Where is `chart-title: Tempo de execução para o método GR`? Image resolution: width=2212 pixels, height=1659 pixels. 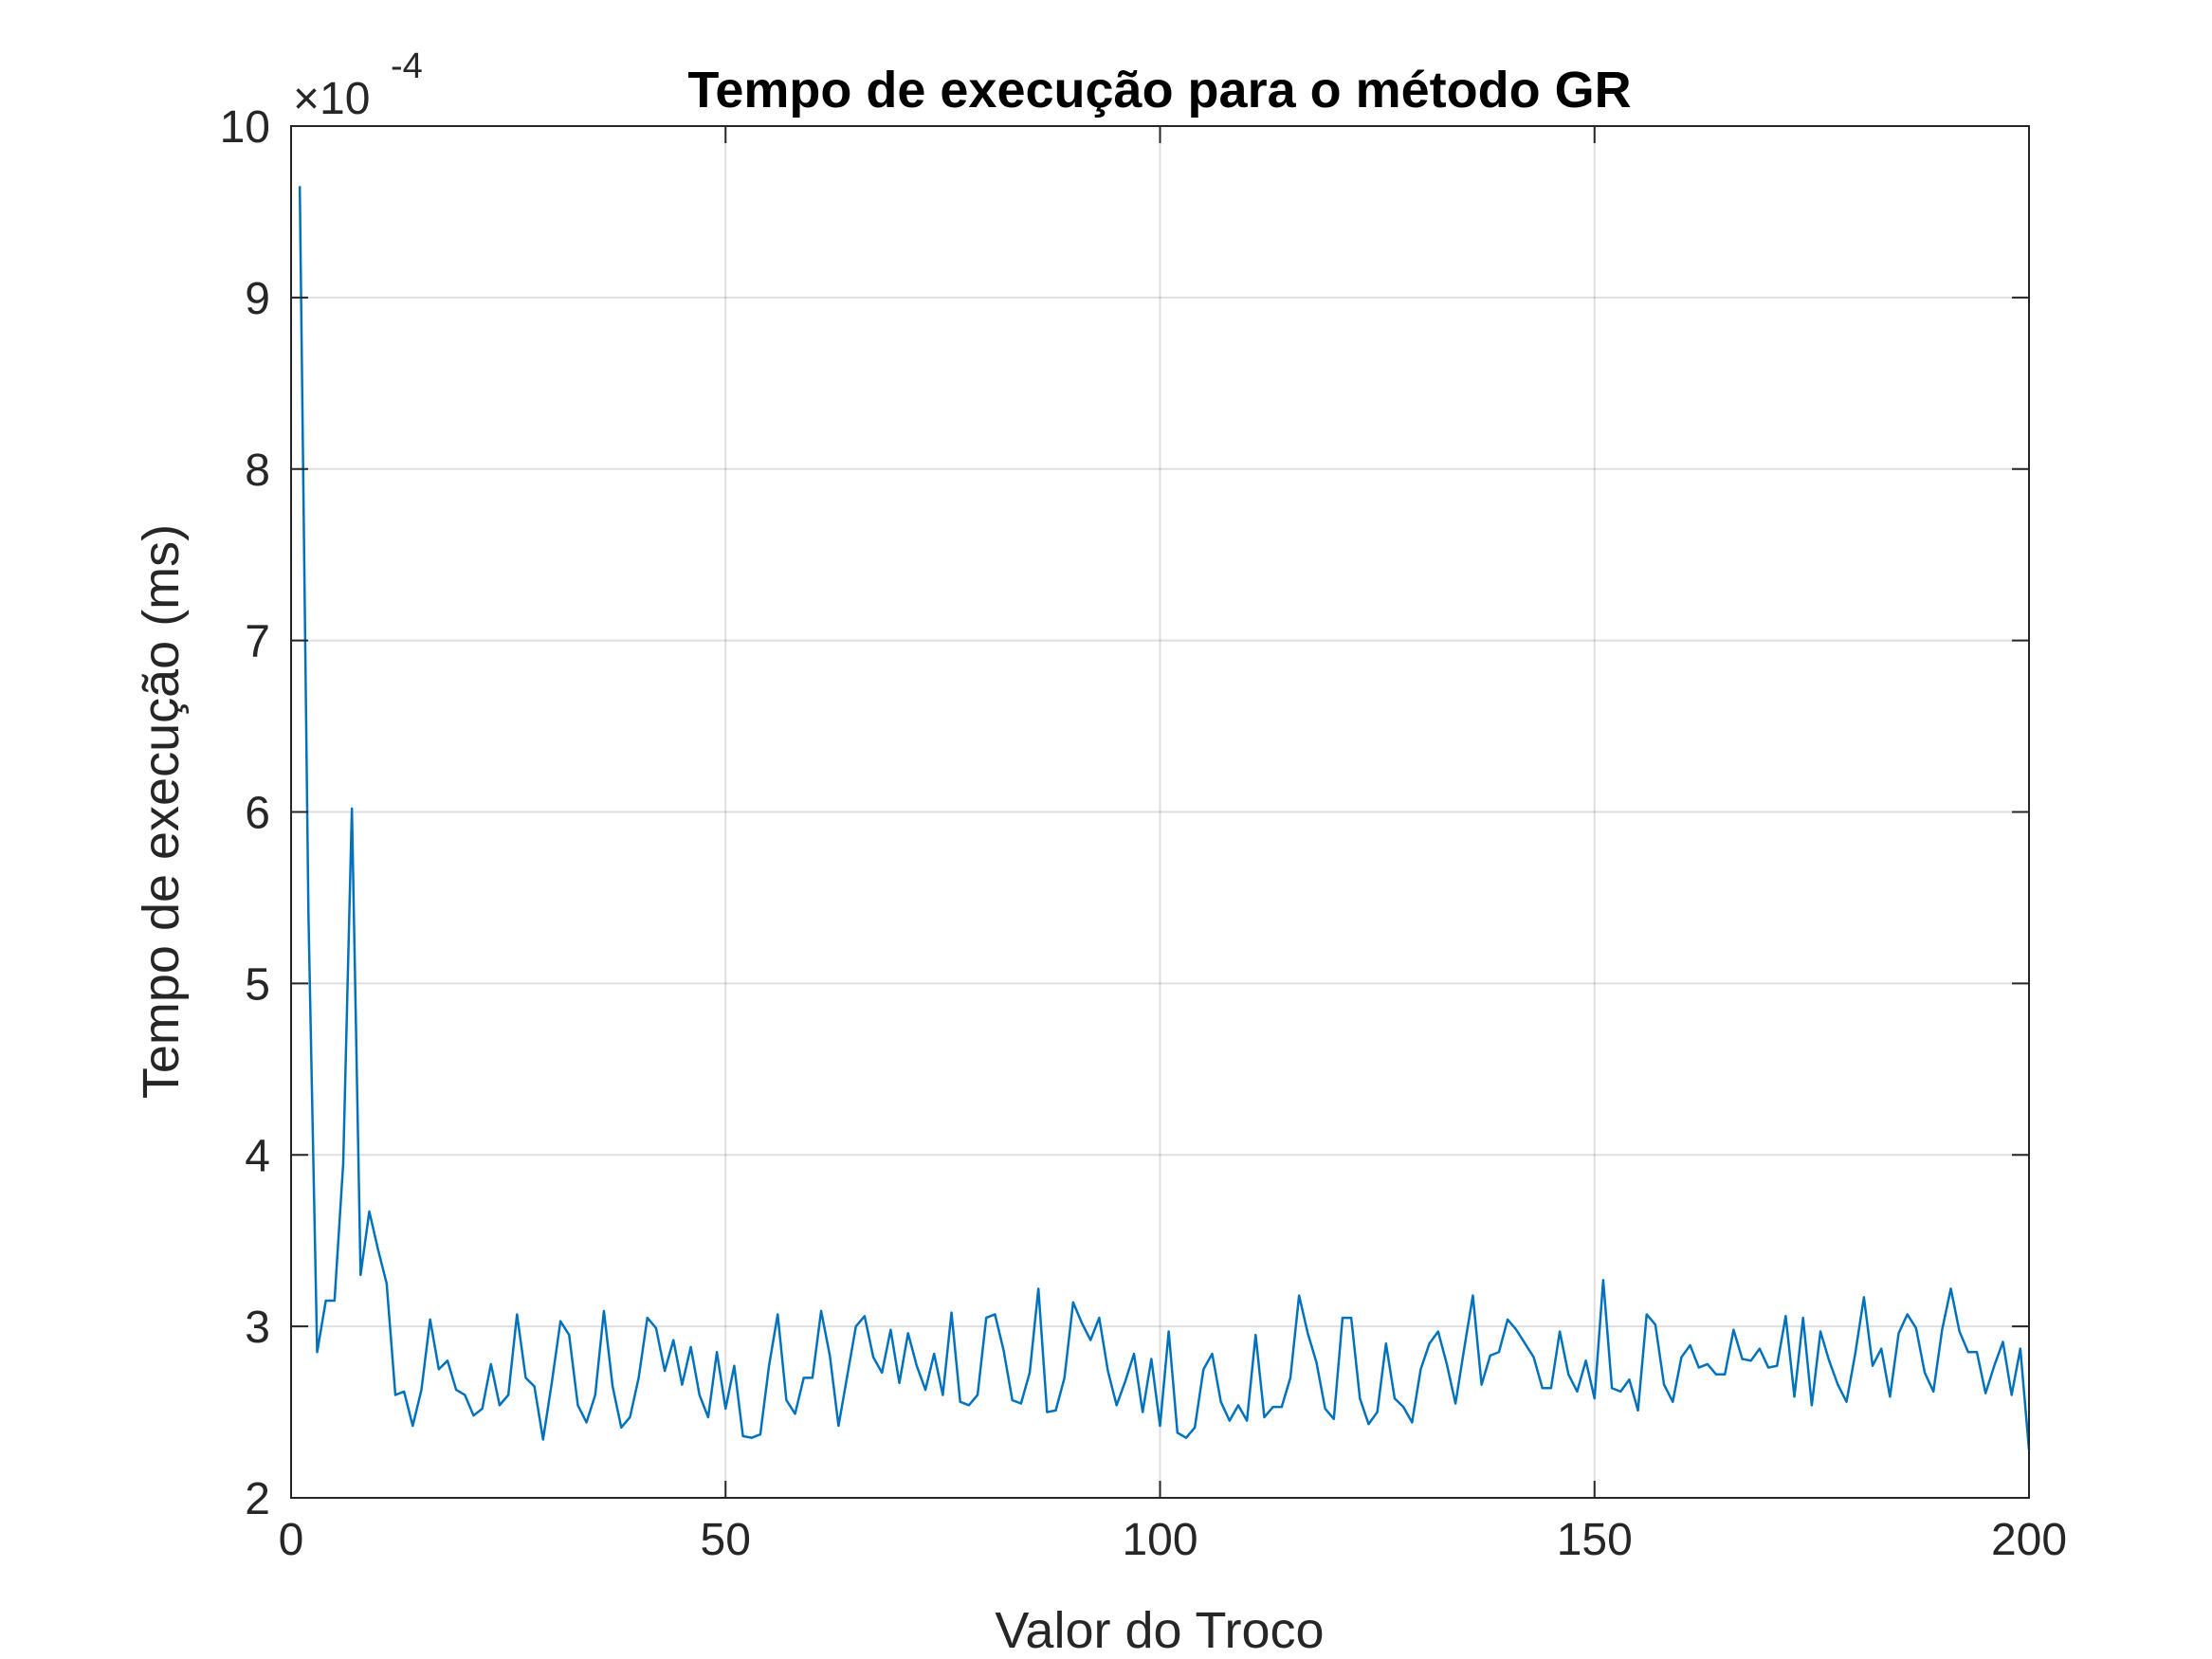 chart-title: Tempo de execução para o método GR is located at coordinates (1159, 90).